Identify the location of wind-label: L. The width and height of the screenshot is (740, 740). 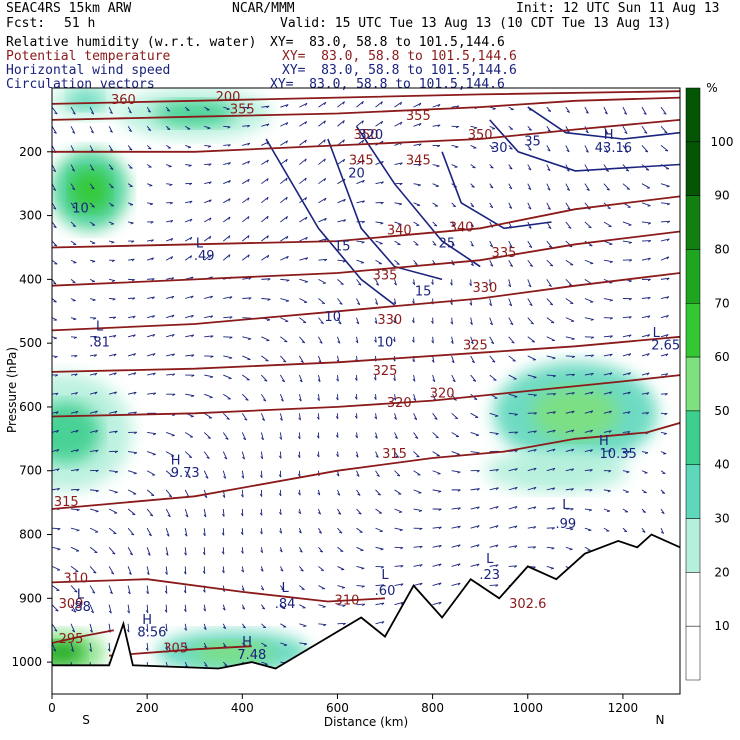
(566, 505).